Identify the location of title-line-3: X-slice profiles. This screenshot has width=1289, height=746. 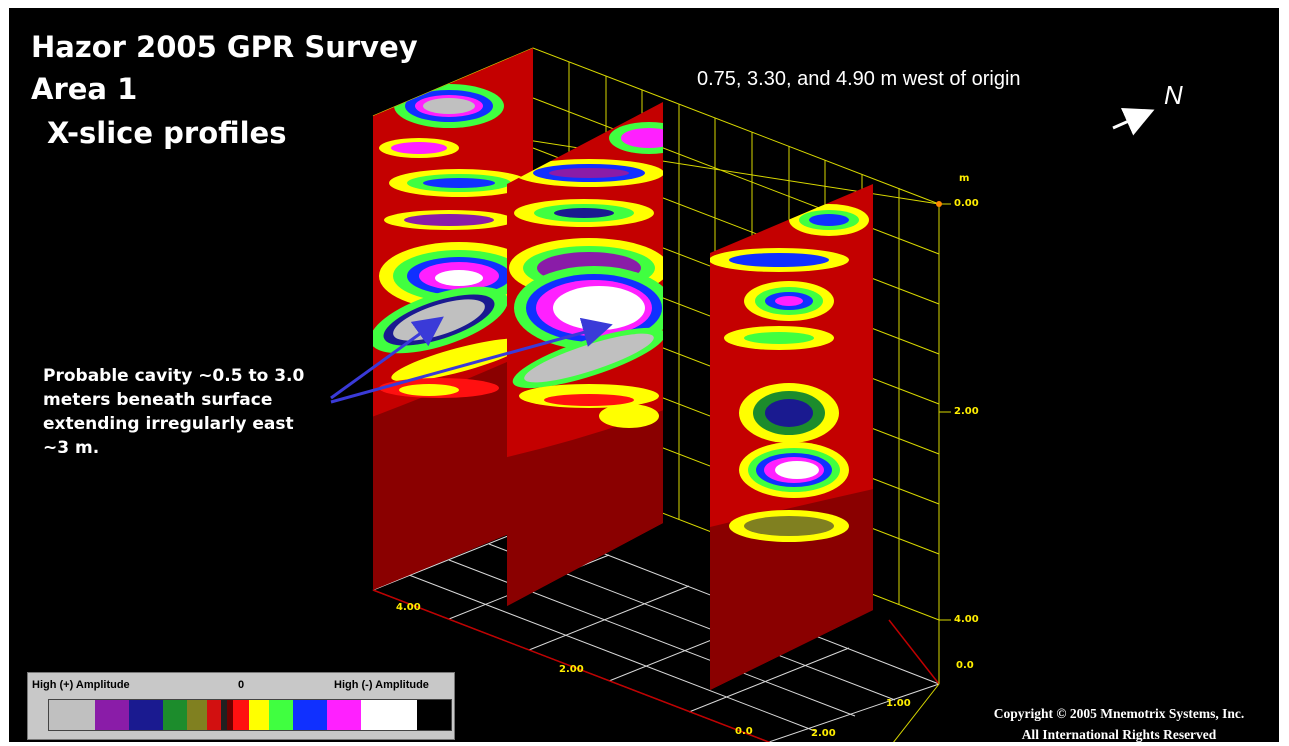
(167, 133).